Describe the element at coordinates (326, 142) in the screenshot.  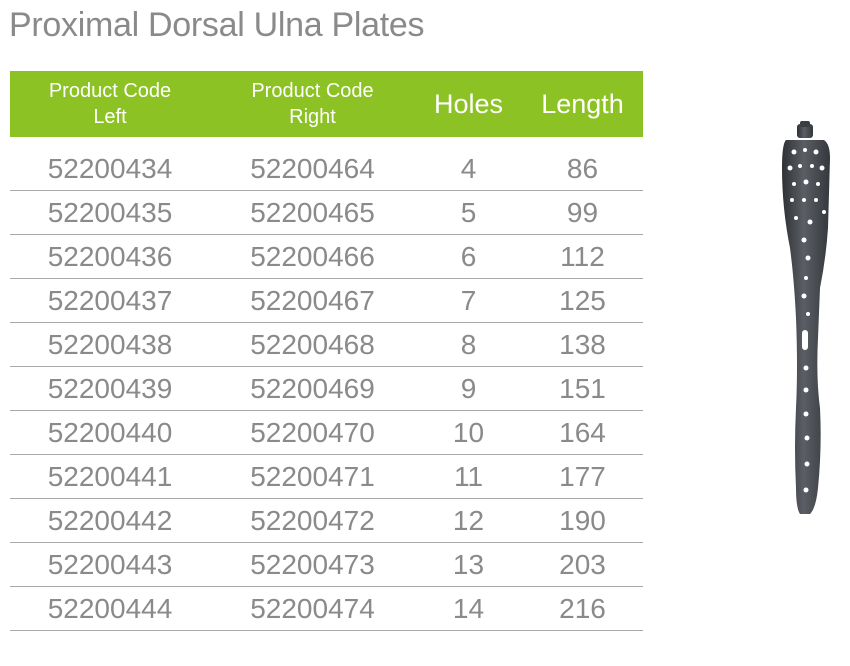
I see `table-spacer` at that location.